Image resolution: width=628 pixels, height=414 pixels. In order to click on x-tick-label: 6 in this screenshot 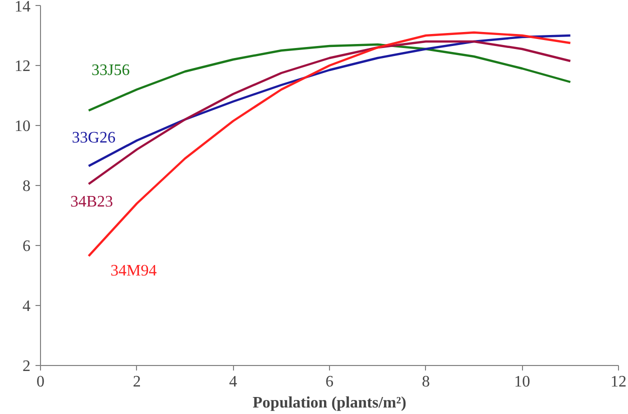, I will do `click(330, 382)`.